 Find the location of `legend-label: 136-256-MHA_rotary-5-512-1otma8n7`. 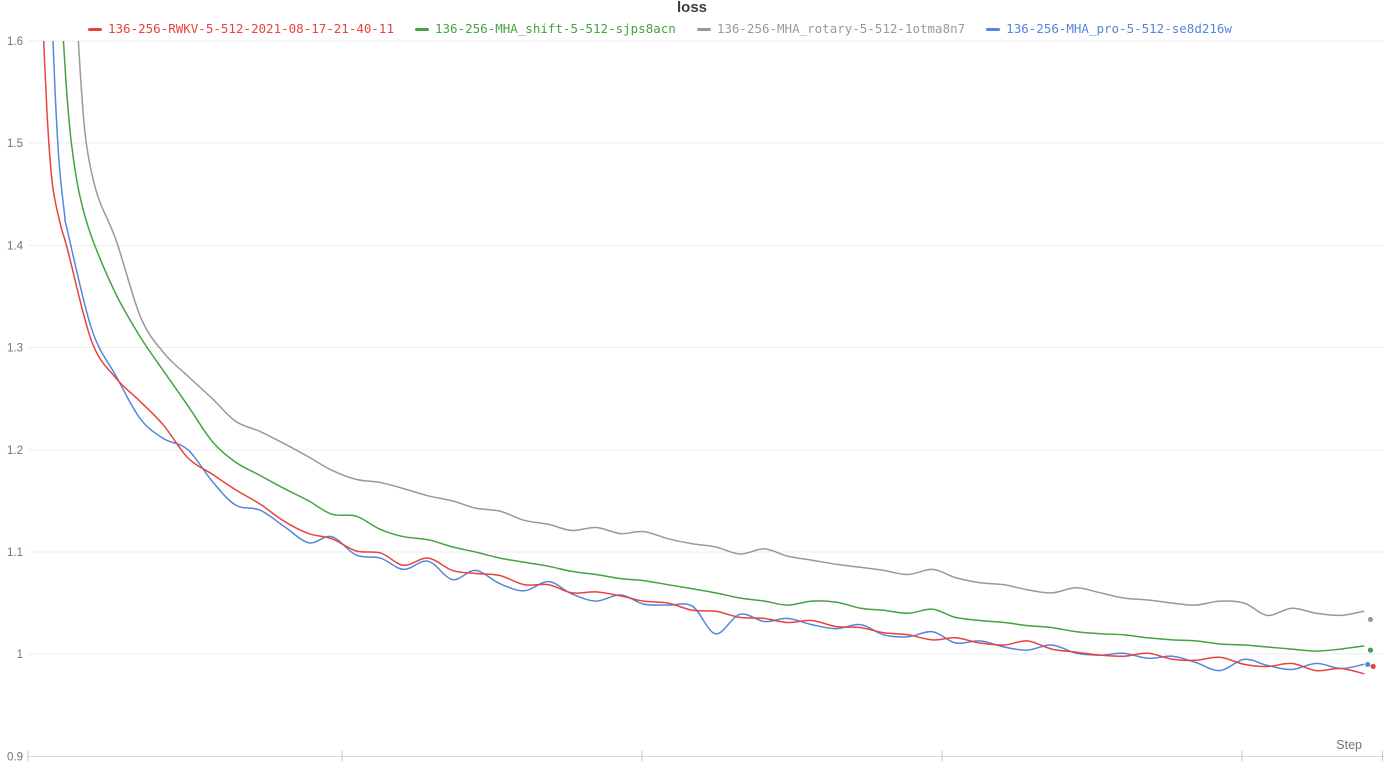

legend-label: 136-256-MHA_rotary-5-512-1otma8n7 is located at coordinates (841, 28).